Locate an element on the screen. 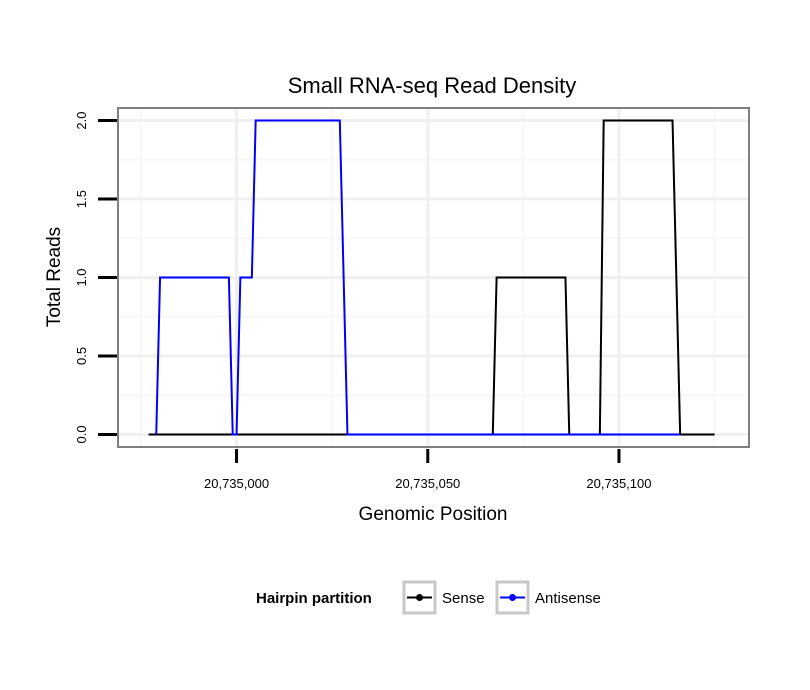 The image size is (810, 690). legend-key-point-sense is located at coordinates (419, 597).